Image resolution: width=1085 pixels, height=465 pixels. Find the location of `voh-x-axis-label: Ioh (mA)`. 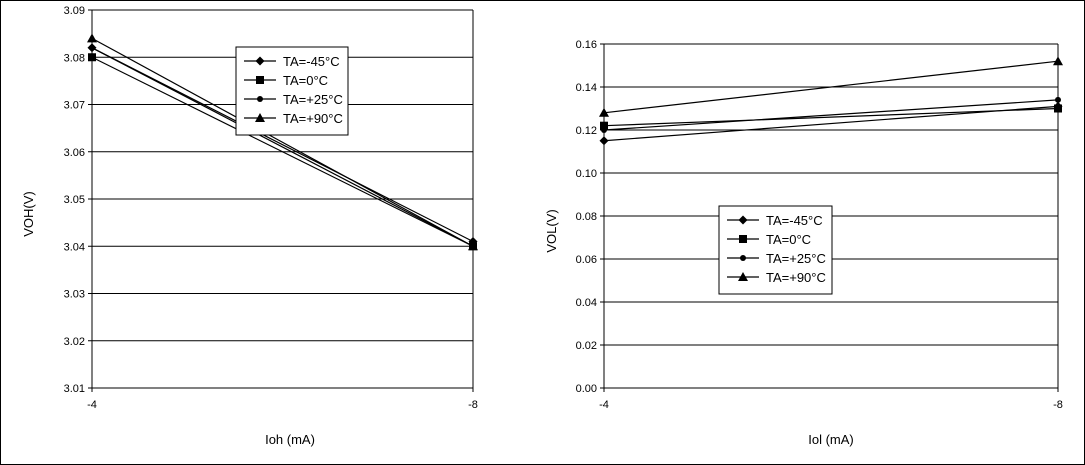

voh-x-axis-label: Ioh (mA) is located at coordinates (290, 439).